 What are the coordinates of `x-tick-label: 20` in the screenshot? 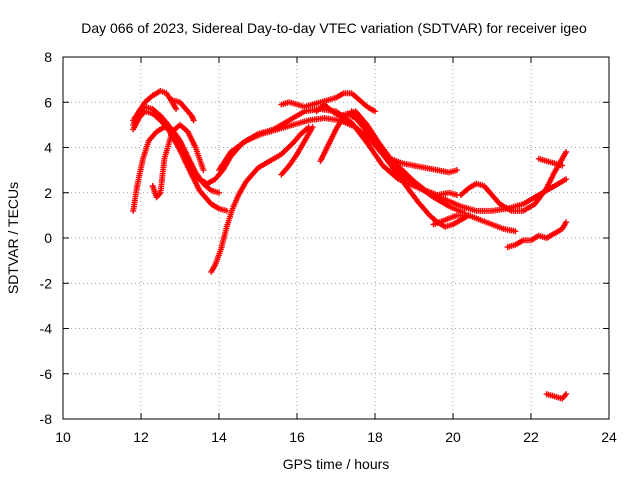 It's located at (453, 437).